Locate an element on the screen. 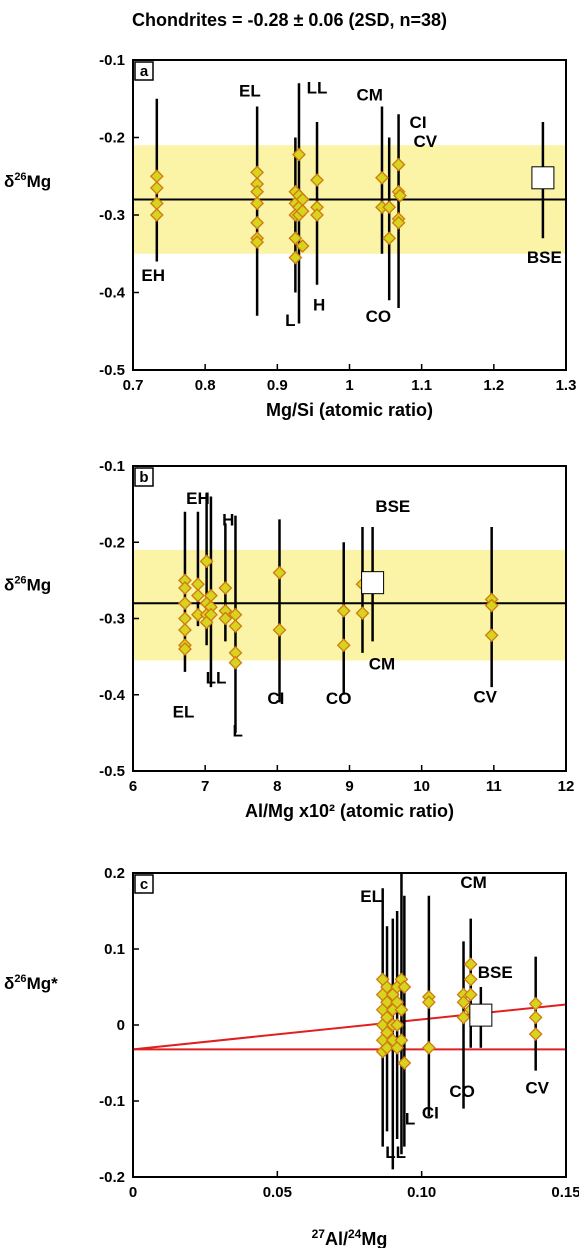 The width and height of the screenshot is (579, 1248). group-label: EH is located at coordinates (153, 275).